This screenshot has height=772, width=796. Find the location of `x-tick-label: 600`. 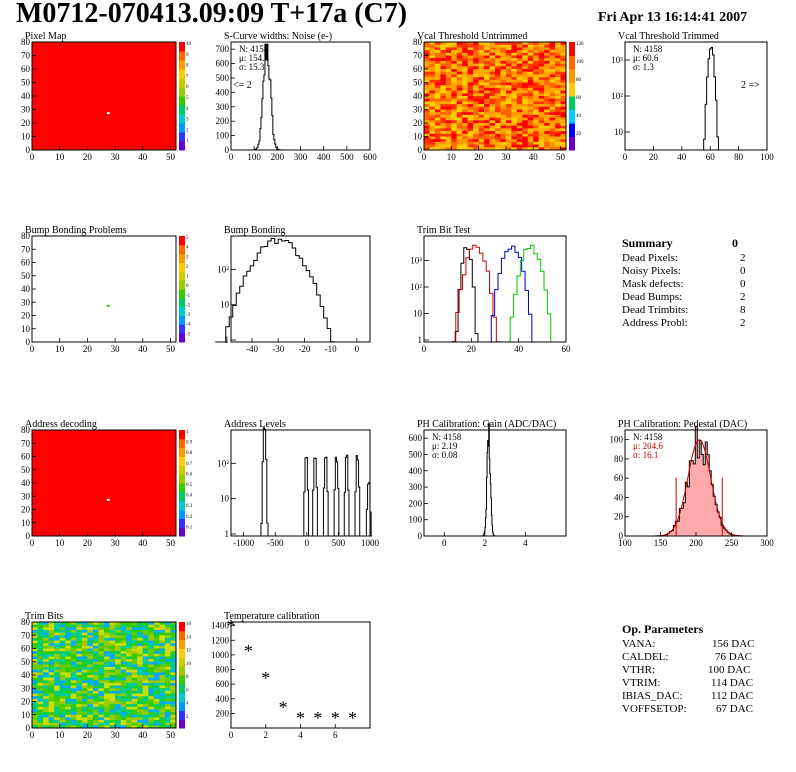

x-tick-label: 600 is located at coordinates (370, 157).